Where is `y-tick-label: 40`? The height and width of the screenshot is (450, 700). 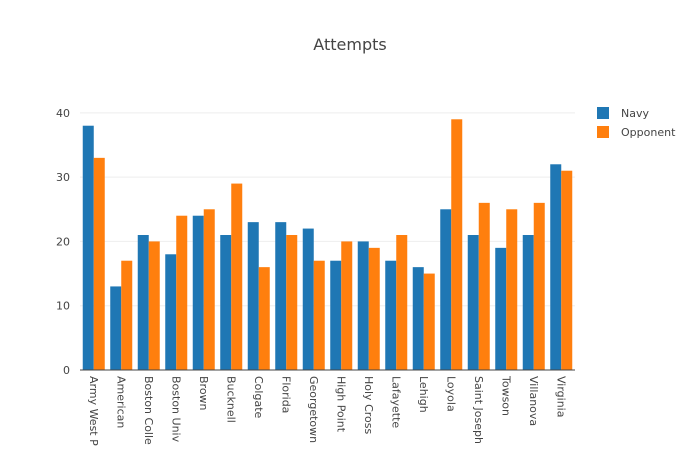 y-tick-label: 40 is located at coordinates (63, 113).